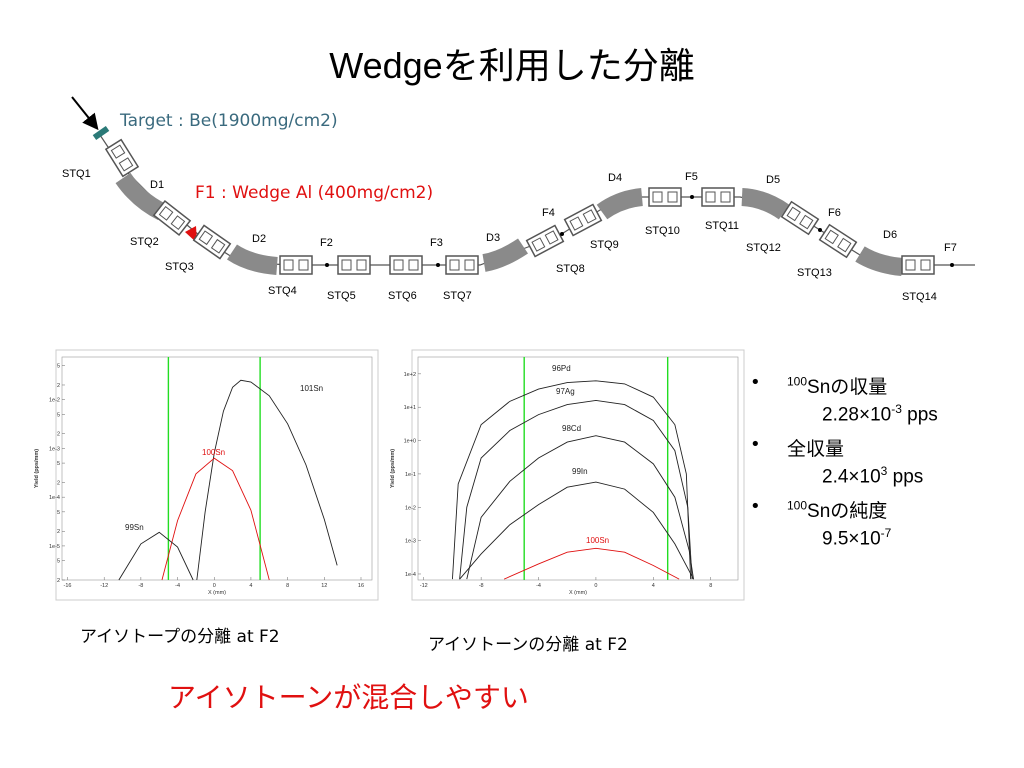 This screenshot has height=768, width=1024. I want to click on element-label: D2, so click(259, 239).